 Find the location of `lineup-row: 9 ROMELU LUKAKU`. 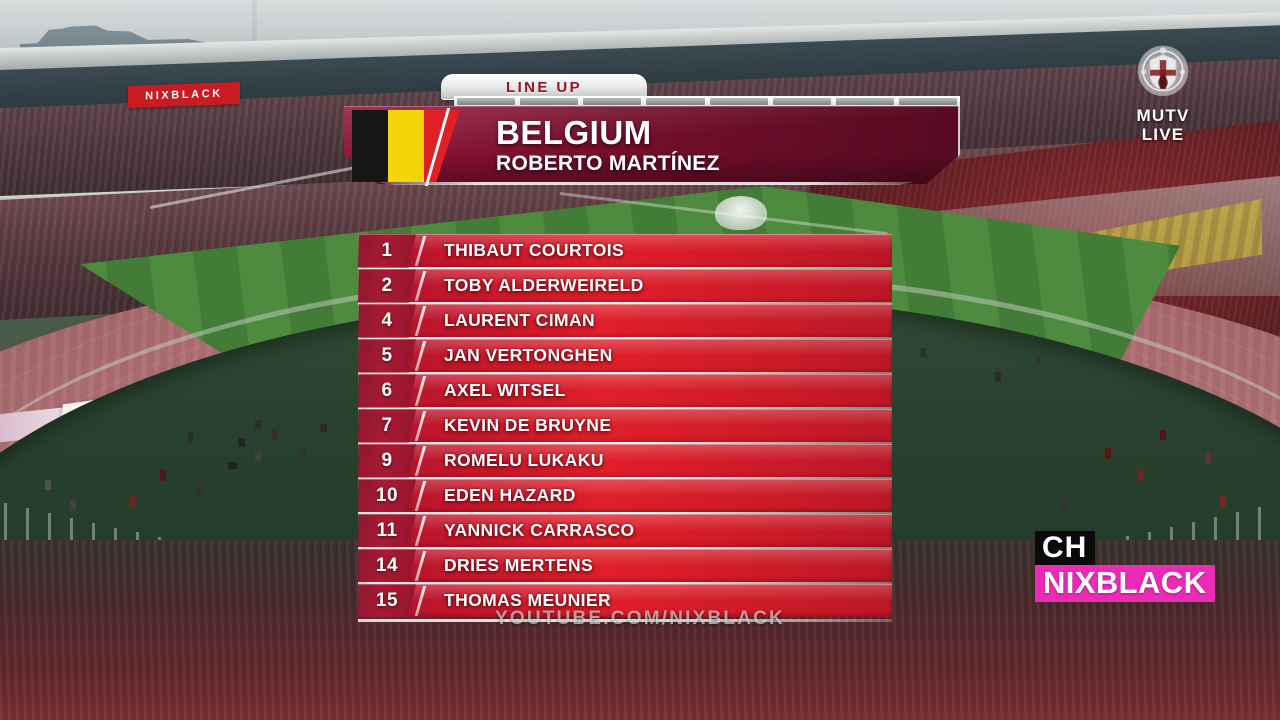

lineup-row: 9 ROMELU LUKAKU is located at coordinates (625, 460).